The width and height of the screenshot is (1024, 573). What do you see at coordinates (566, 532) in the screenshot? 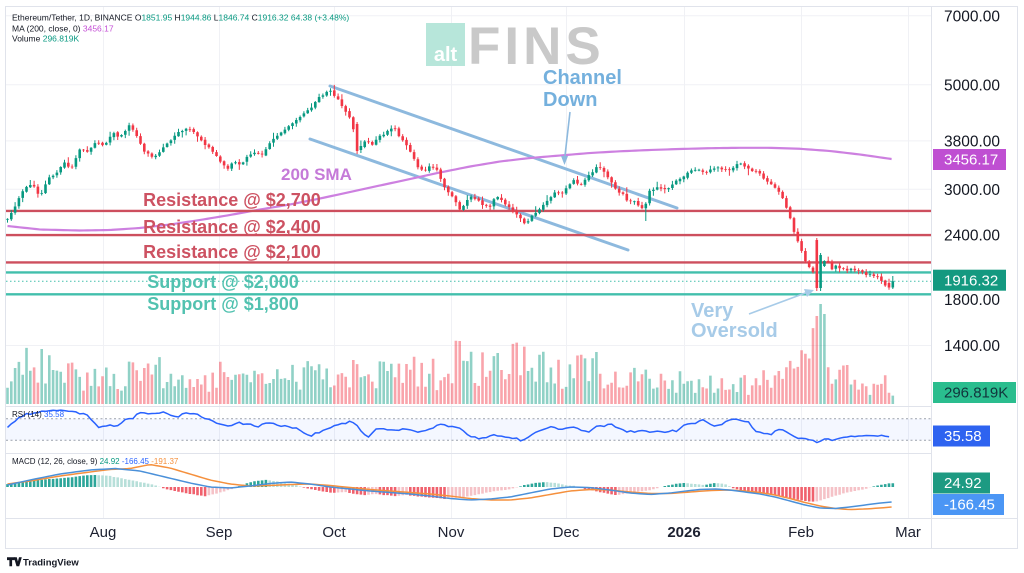
I see `svg-text: Dec` at bounding box center [566, 532].